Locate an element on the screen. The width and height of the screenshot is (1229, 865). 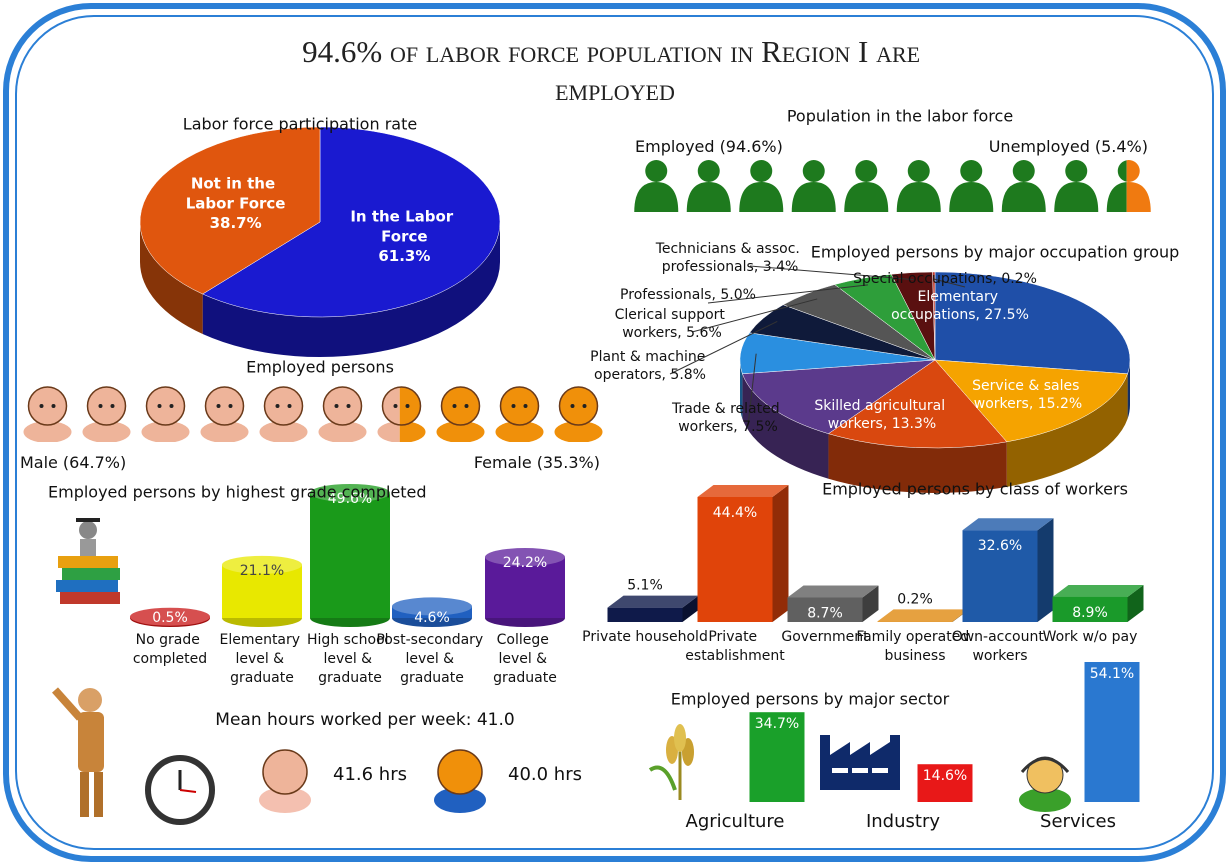
category-label: High school level & graduate is located at coordinates (350, 659).